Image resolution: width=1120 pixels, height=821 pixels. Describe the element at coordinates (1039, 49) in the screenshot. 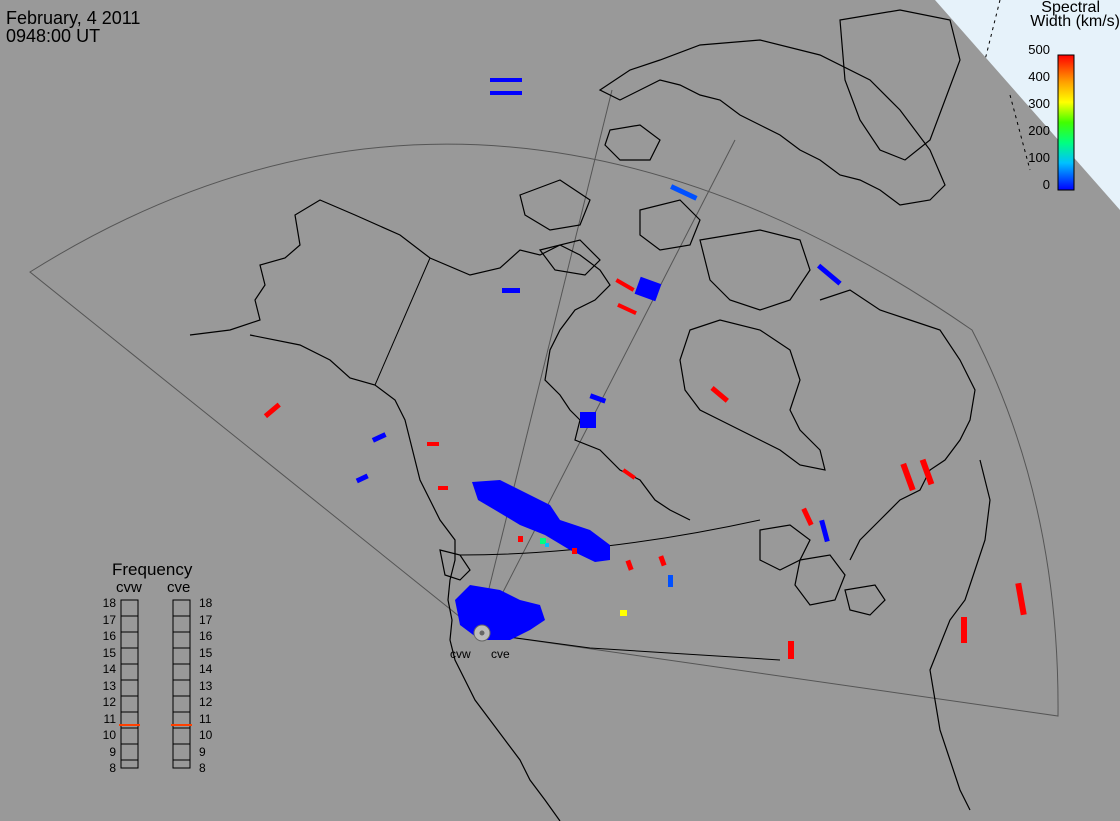

I see `legend-tick: 500` at that location.